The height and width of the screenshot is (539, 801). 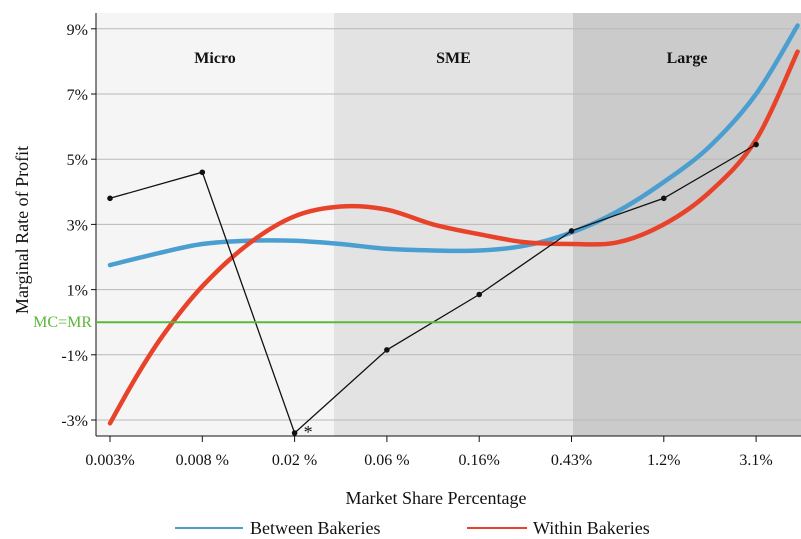 What do you see at coordinates (591, 528) in the screenshot?
I see `legend-label-within-bakeries: Within Bakeries` at bounding box center [591, 528].